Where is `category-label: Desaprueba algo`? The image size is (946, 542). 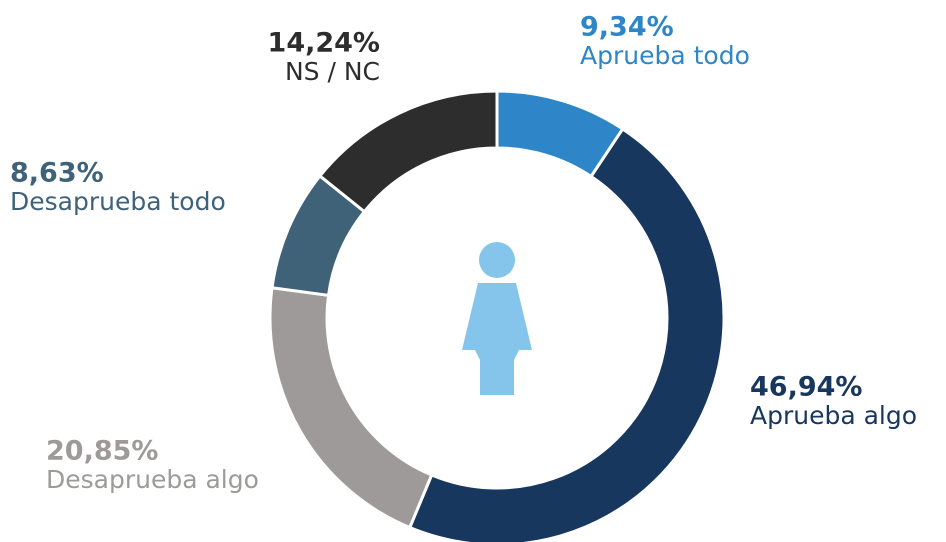
category-label: Desaprueba algo is located at coordinates (152, 479).